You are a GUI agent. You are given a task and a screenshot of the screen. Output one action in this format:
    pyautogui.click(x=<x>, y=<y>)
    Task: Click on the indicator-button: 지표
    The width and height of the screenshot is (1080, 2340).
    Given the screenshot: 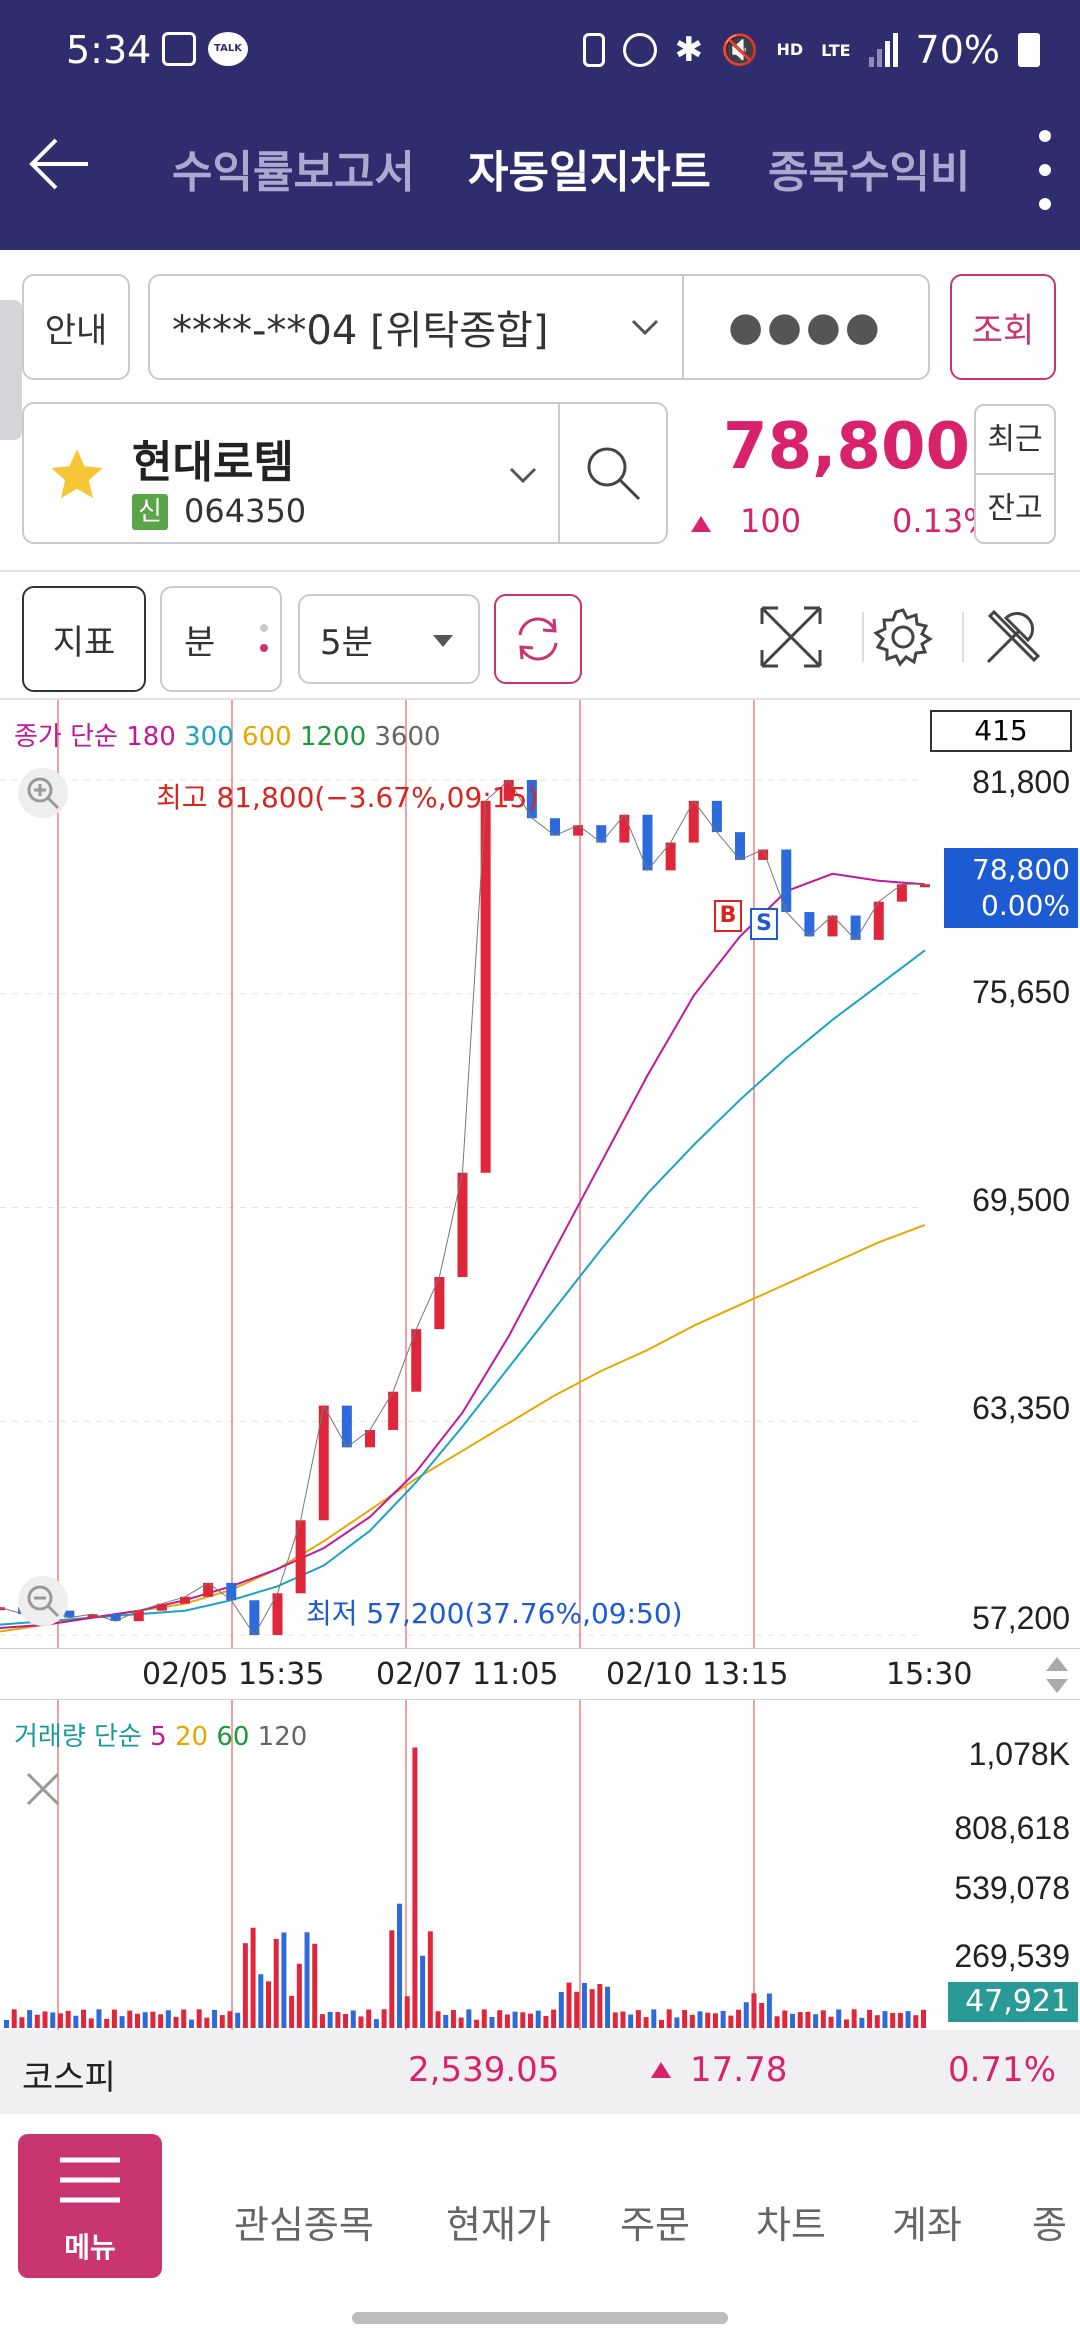 What is the action you would take?
    pyautogui.click(x=84, y=639)
    